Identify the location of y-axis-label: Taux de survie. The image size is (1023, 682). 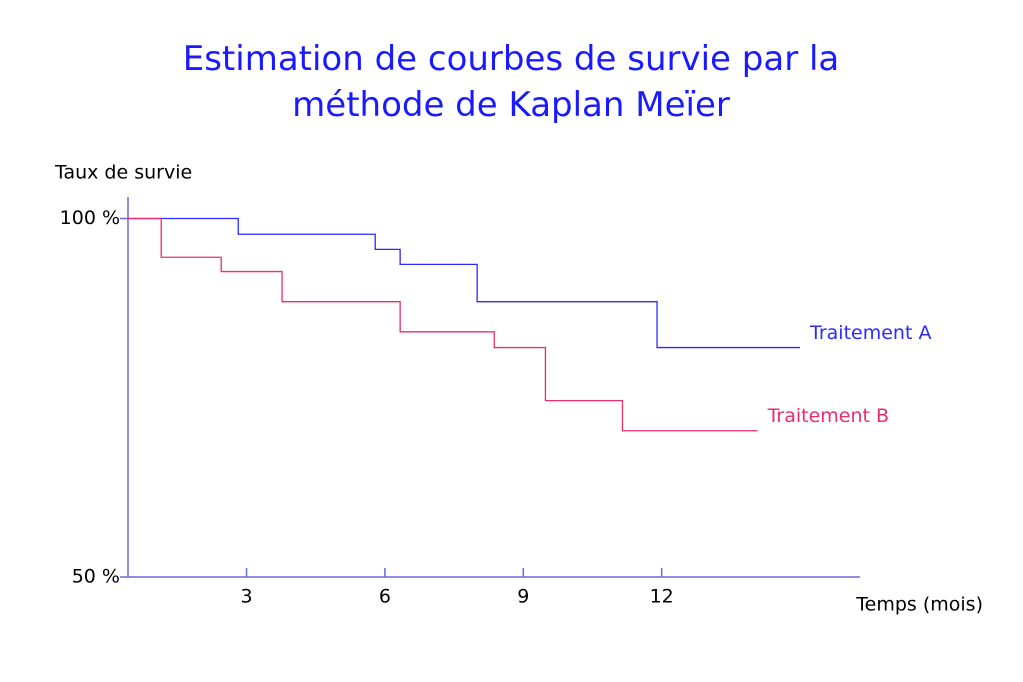
(123, 173).